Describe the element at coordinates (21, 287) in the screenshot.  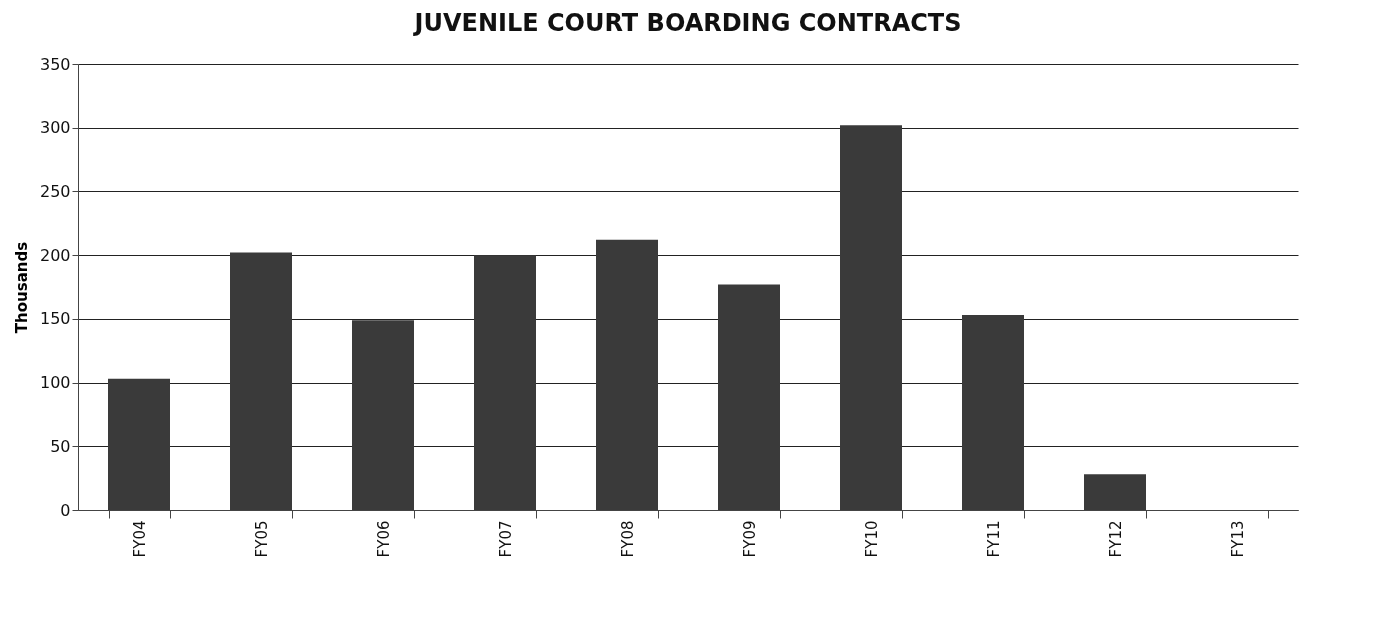
I see `y-axis-title: Thousands` at that location.